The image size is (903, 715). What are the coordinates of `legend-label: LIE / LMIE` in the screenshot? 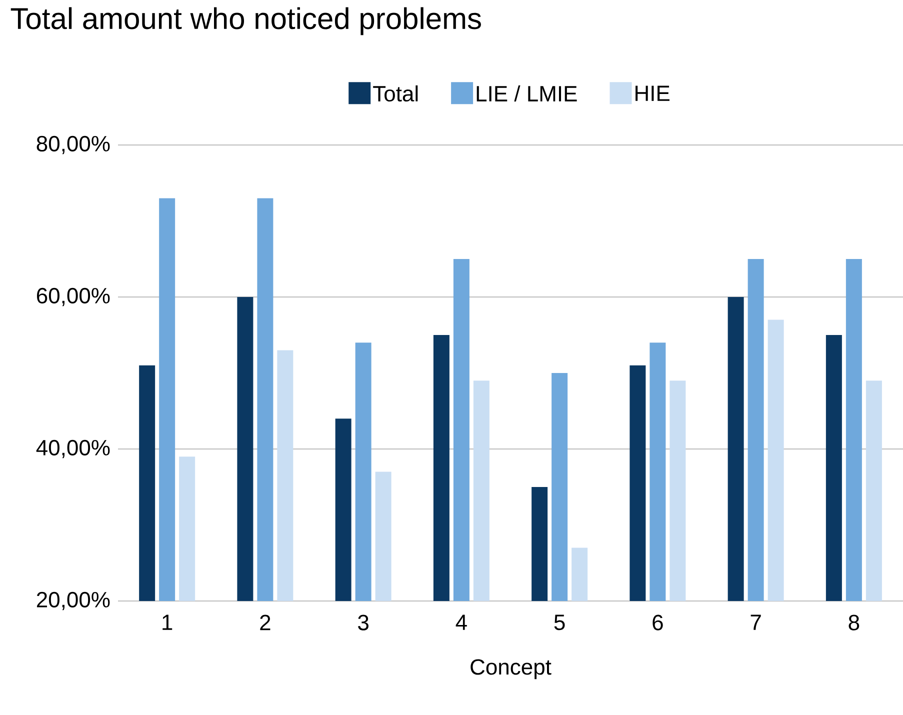 It's located at (526, 93).